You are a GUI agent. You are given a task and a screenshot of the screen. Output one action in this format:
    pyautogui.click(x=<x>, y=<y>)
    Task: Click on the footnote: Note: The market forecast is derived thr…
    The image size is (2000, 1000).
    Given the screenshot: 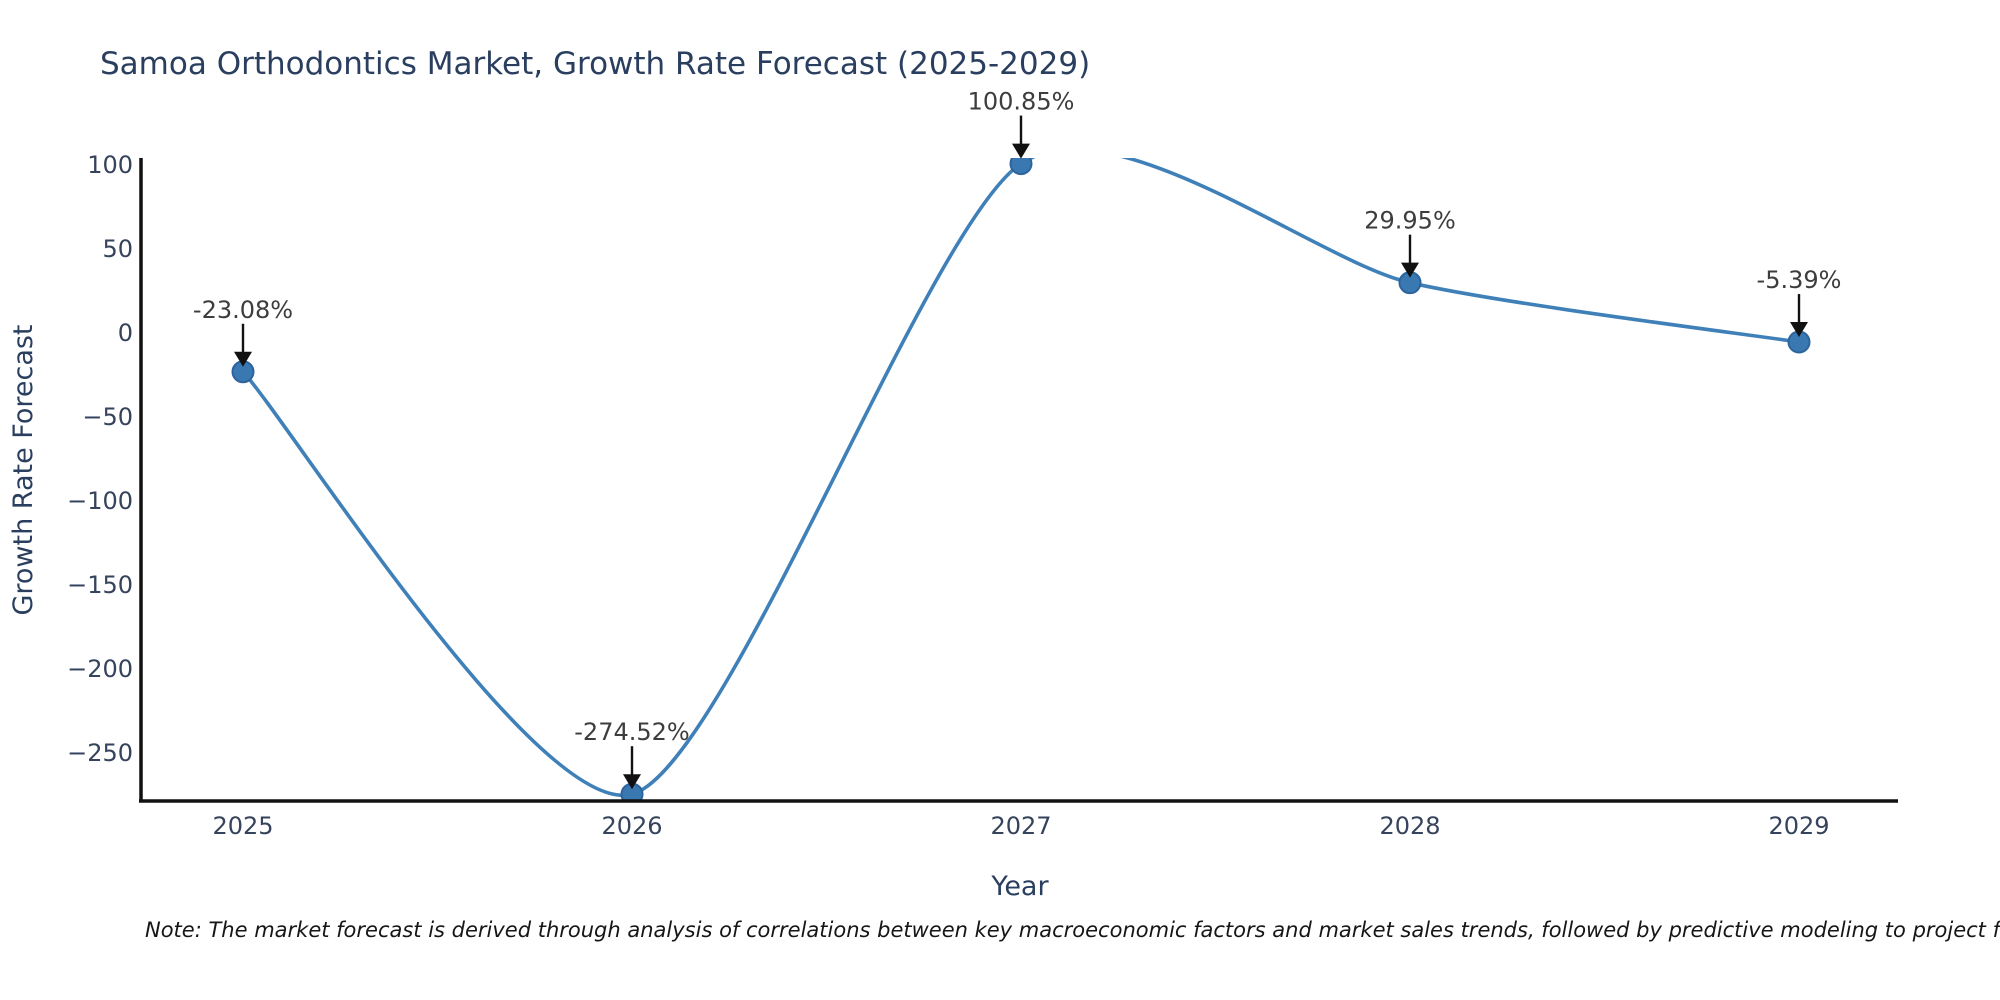 What is the action you would take?
    pyautogui.click(x=1072, y=930)
    